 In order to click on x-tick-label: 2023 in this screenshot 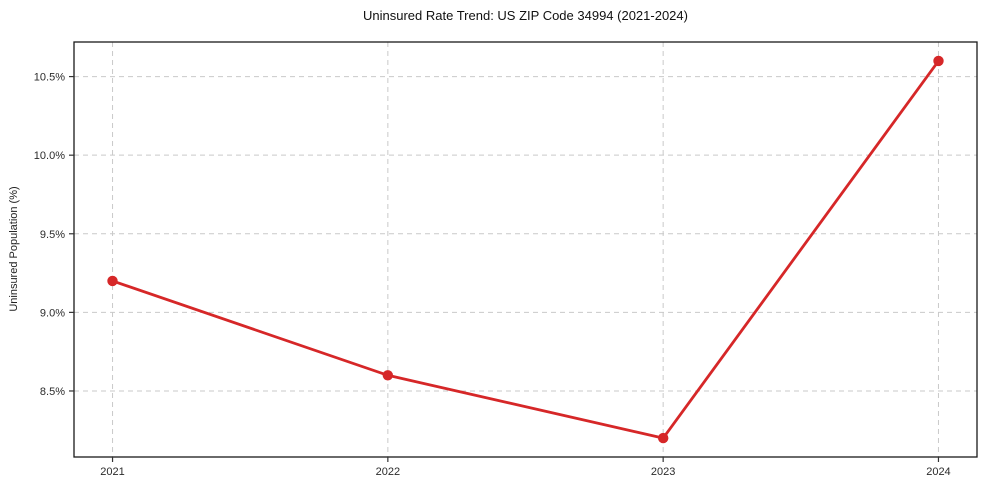, I will do `click(663, 472)`.